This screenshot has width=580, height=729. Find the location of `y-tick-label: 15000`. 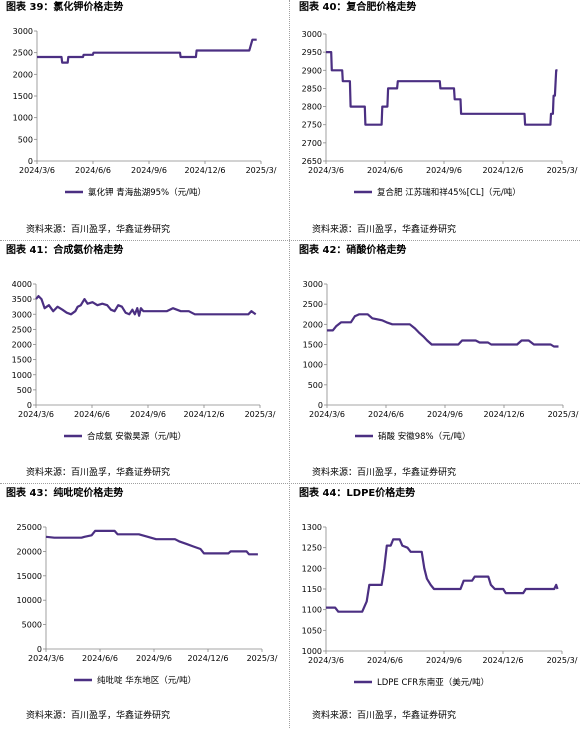

y-tick-label: 15000 is located at coordinates (29, 576).